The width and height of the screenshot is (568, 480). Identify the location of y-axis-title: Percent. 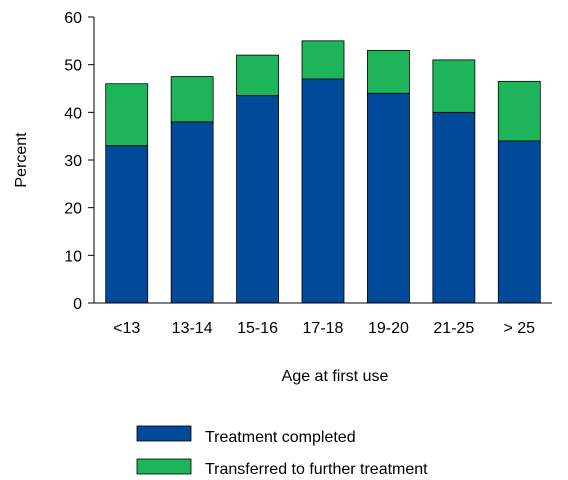
(21, 160).